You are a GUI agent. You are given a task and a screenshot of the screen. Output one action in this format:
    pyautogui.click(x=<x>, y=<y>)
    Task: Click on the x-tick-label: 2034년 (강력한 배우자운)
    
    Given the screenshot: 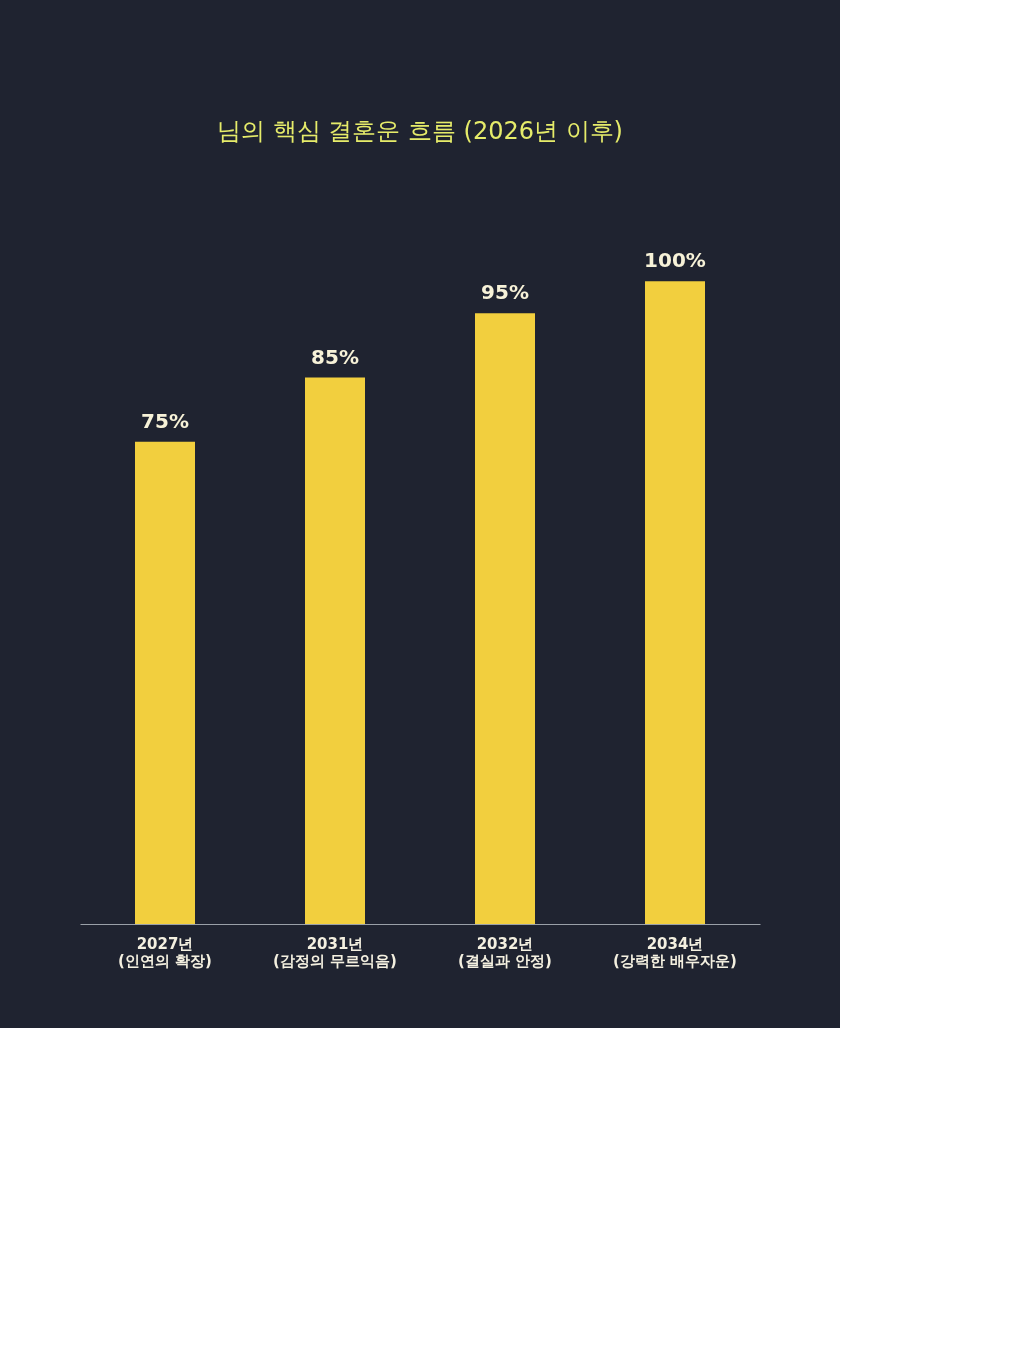 What is the action you would take?
    pyautogui.click(x=675, y=952)
    